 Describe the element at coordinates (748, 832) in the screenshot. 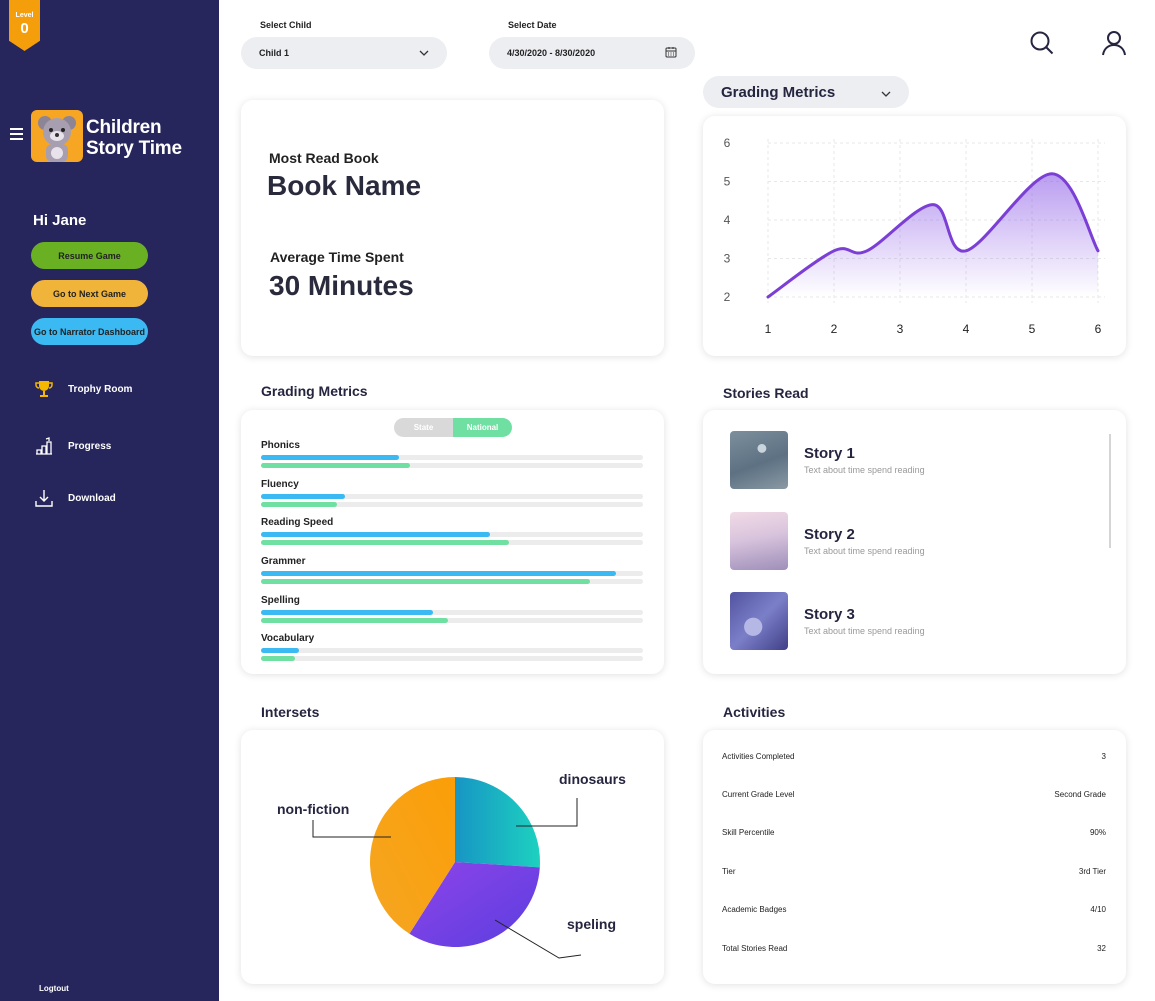

I see `activity-label: Skill Percentile` at that location.